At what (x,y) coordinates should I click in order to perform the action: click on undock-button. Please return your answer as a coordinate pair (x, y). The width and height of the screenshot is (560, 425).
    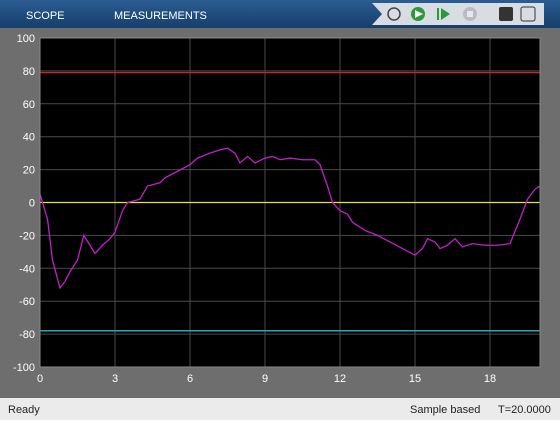
    Looking at the image, I should click on (528, 14).